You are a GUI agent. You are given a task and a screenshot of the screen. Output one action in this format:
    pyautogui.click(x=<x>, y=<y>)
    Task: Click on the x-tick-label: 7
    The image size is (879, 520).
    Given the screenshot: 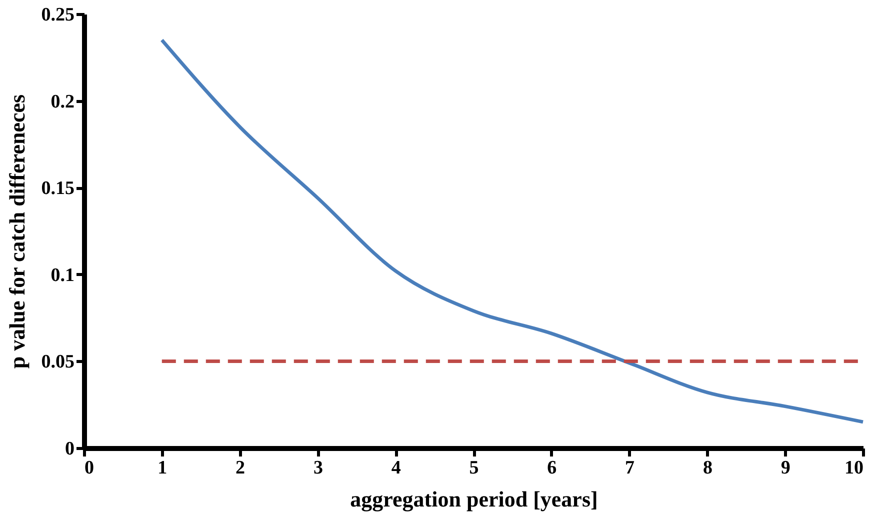 What is the action you would take?
    pyautogui.click(x=630, y=468)
    